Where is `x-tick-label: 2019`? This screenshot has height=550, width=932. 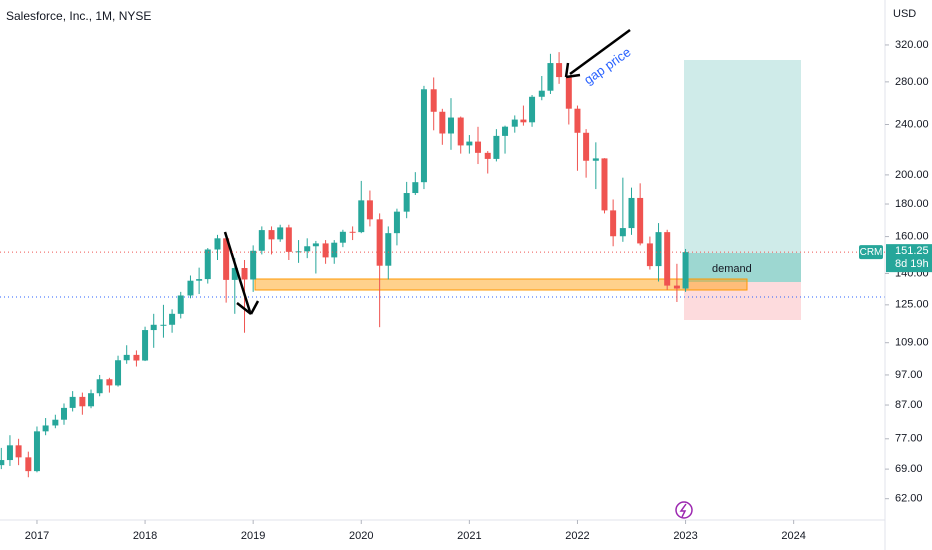
x-tick-label: 2019 is located at coordinates (253, 536).